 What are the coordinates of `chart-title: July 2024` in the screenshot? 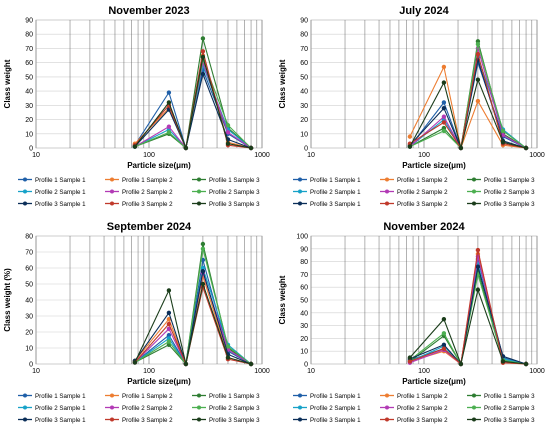 It's located at (424, 11).